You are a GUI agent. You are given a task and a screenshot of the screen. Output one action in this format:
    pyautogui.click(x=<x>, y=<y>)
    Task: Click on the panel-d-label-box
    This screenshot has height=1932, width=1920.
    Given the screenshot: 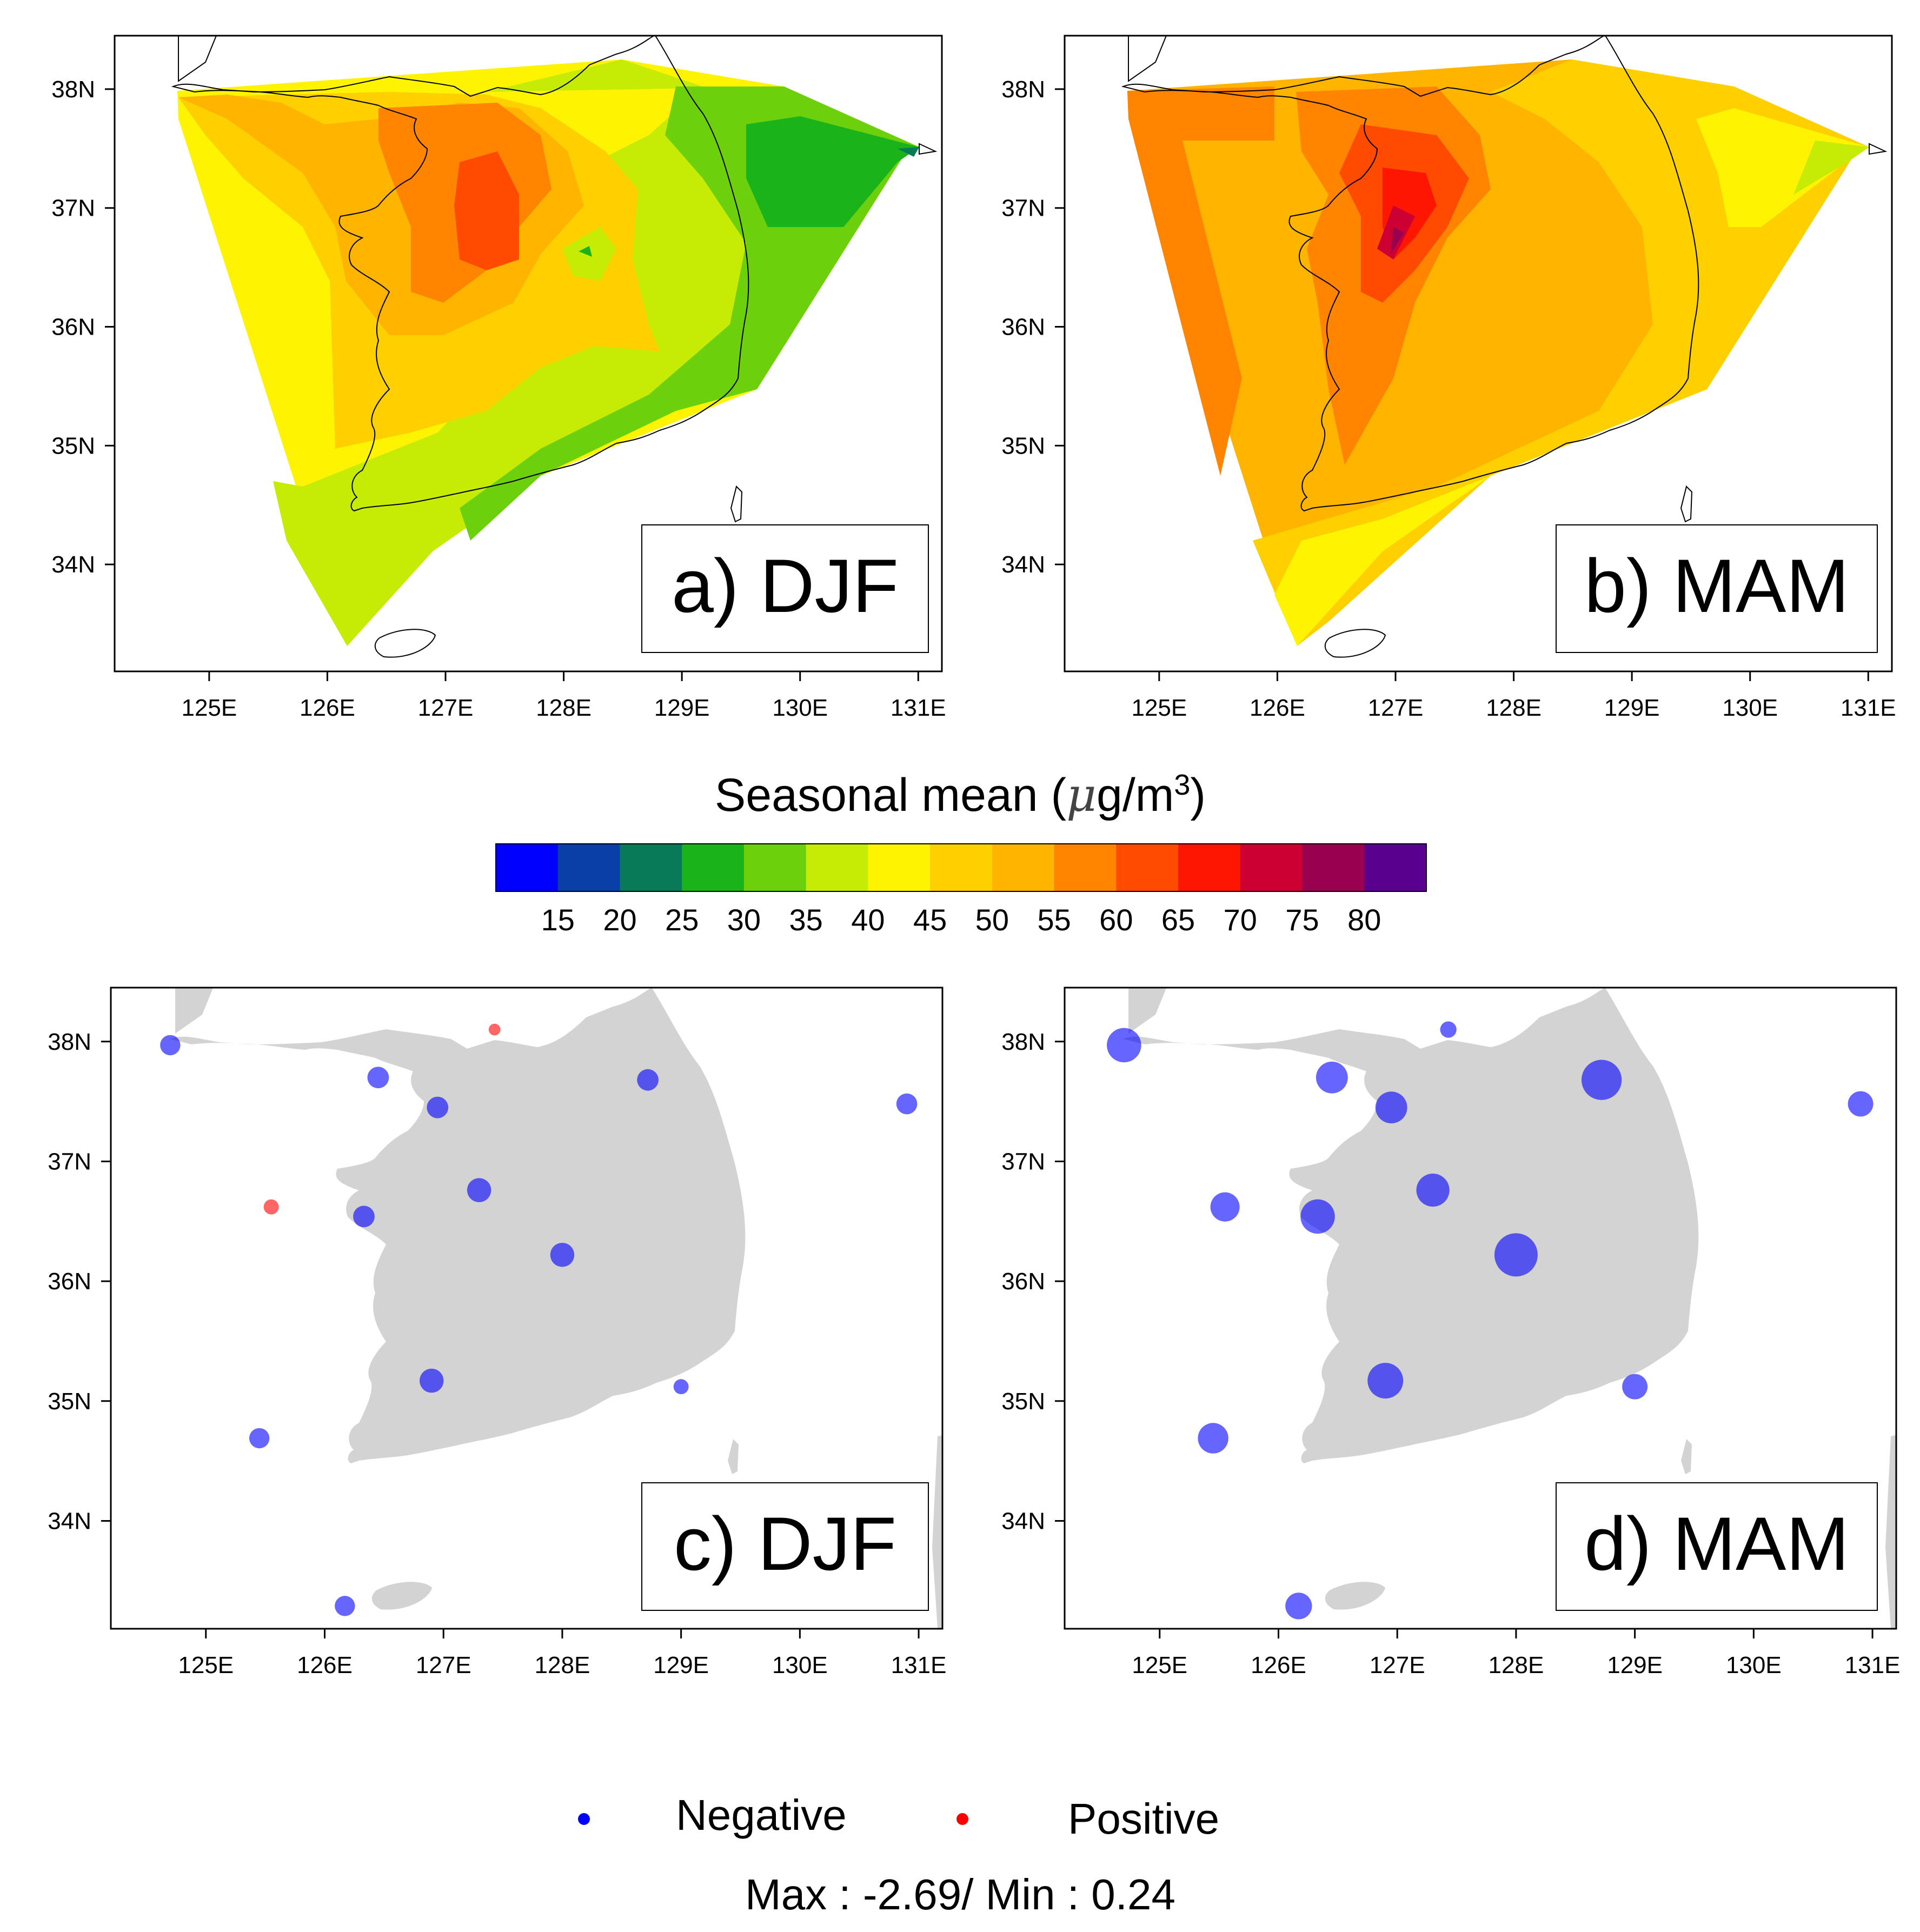 What is the action you would take?
    pyautogui.click(x=1717, y=1547)
    